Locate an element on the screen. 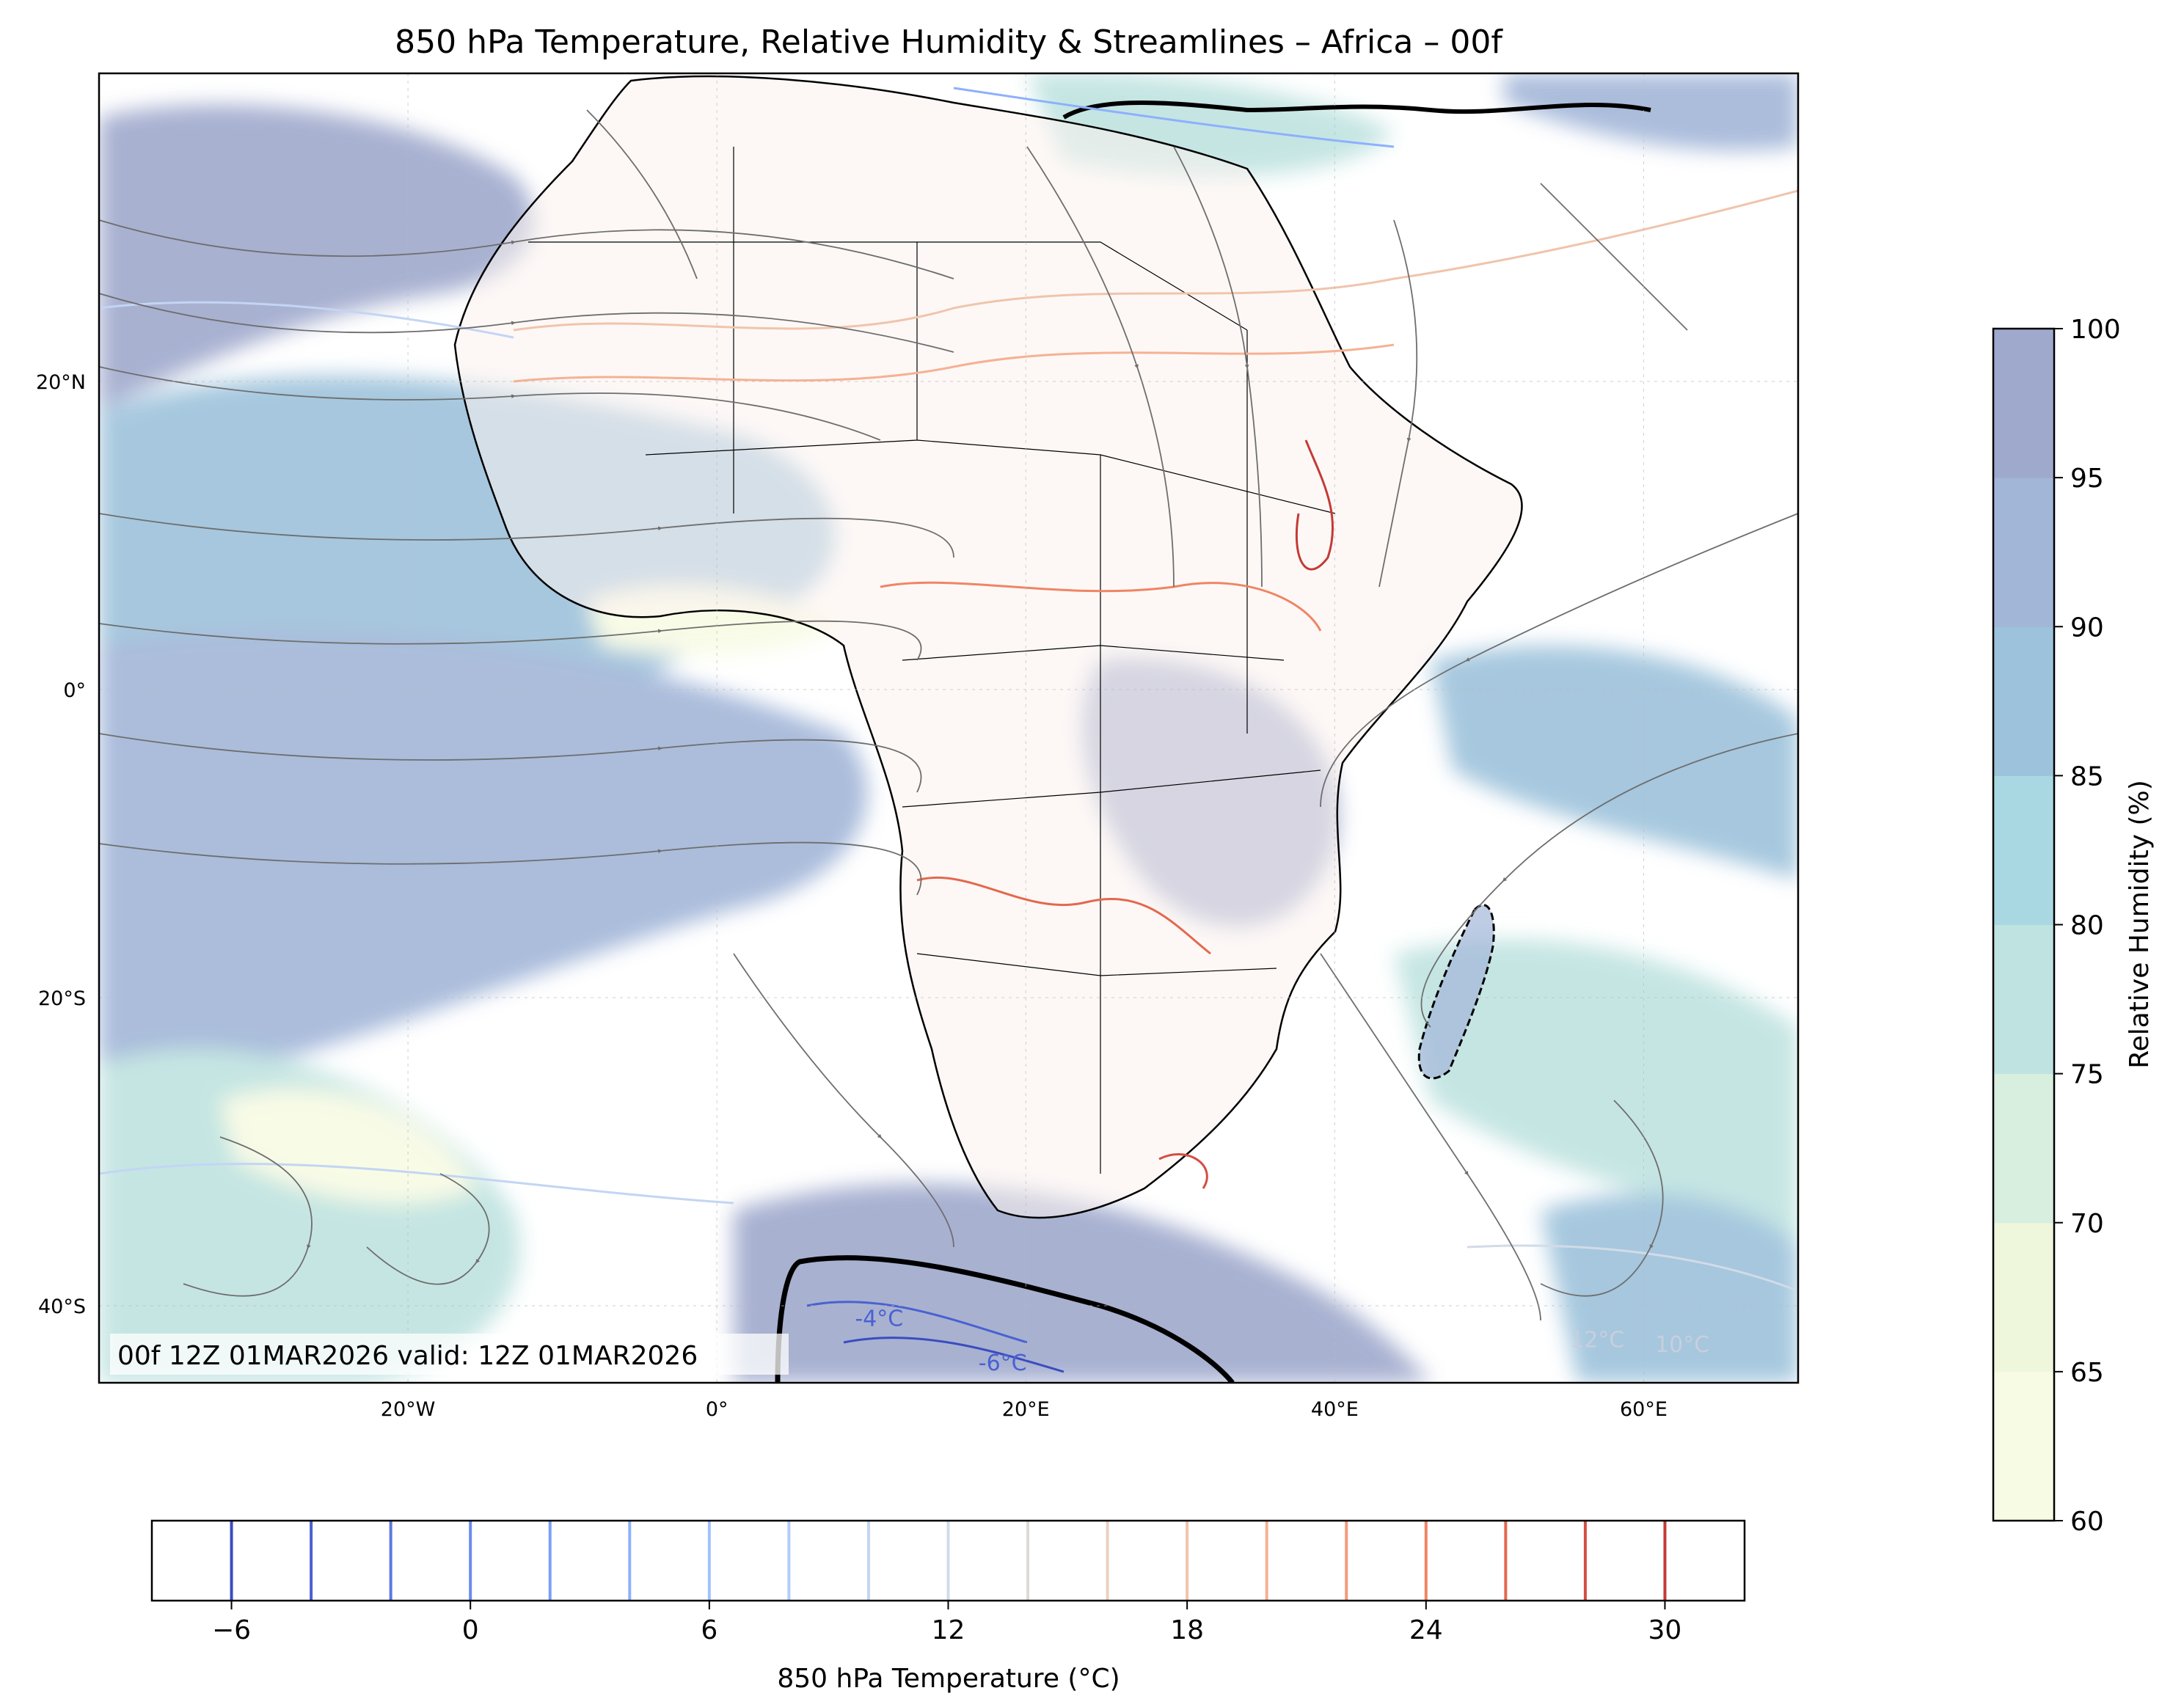  mediterranean-coast is located at coordinates (1357, 110).